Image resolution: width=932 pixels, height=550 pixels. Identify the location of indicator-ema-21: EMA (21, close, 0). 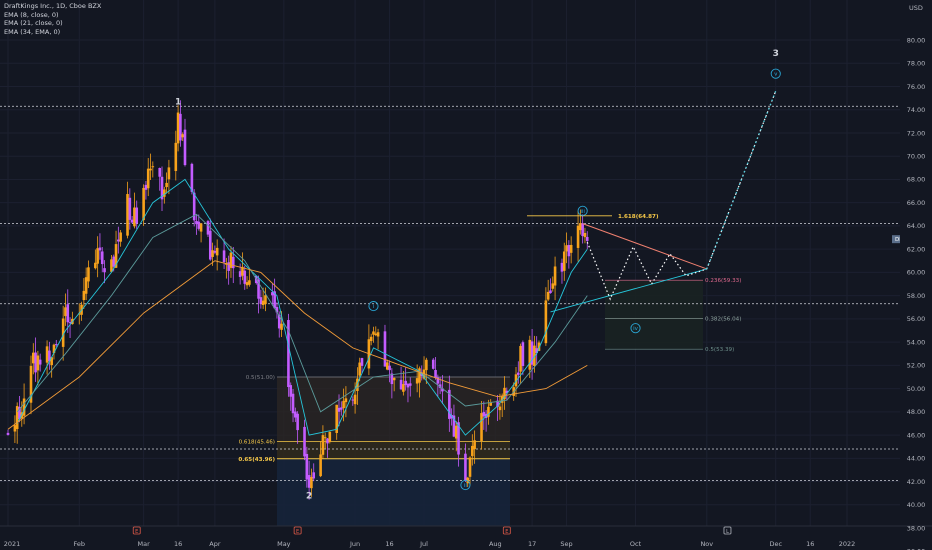
(33, 23).